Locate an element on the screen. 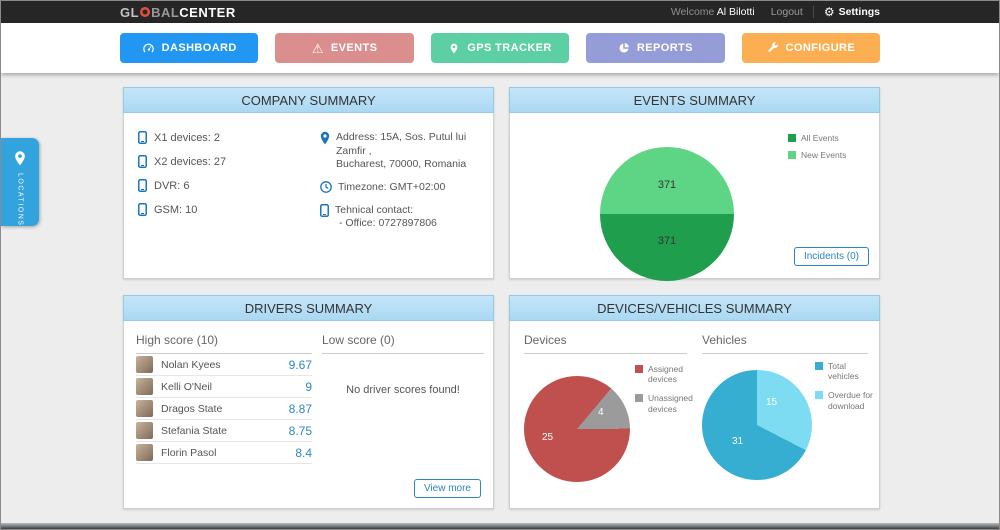 The width and height of the screenshot is (1000, 530). driver-name: Kelli O'Neil is located at coordinates (187, 386).